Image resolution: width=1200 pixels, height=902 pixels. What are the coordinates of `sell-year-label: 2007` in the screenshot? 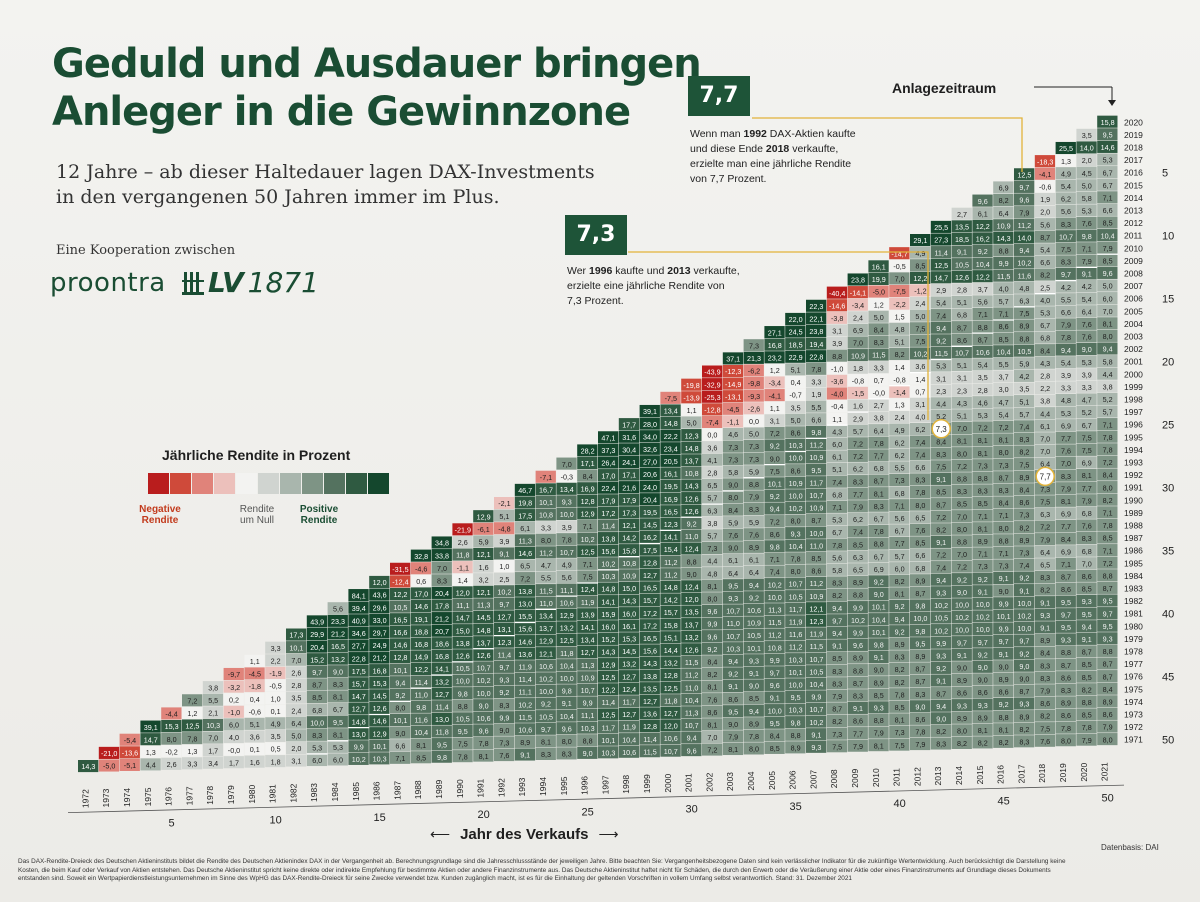 It's located at (813, 779).